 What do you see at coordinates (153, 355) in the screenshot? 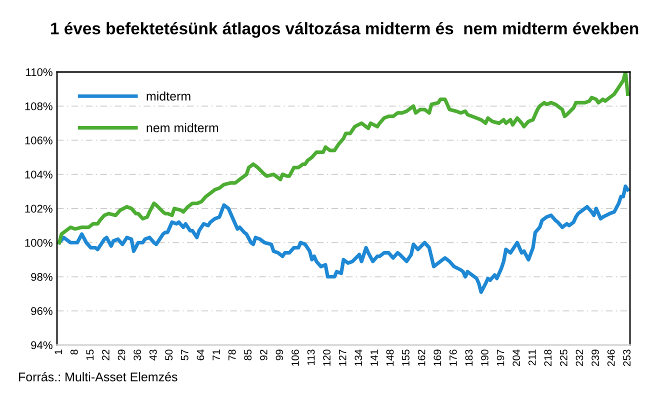
I see `x-tick-label: 43` at bounding box center [153, 355].